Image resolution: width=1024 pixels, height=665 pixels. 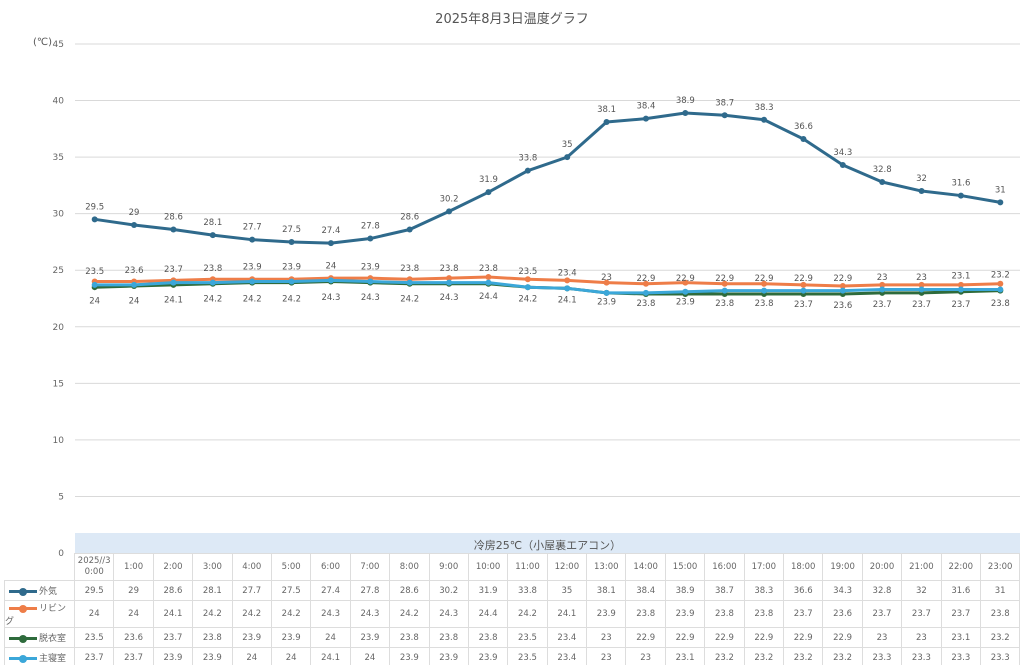 I want to click on data-label: 32.8, so click(x=882, y=170).